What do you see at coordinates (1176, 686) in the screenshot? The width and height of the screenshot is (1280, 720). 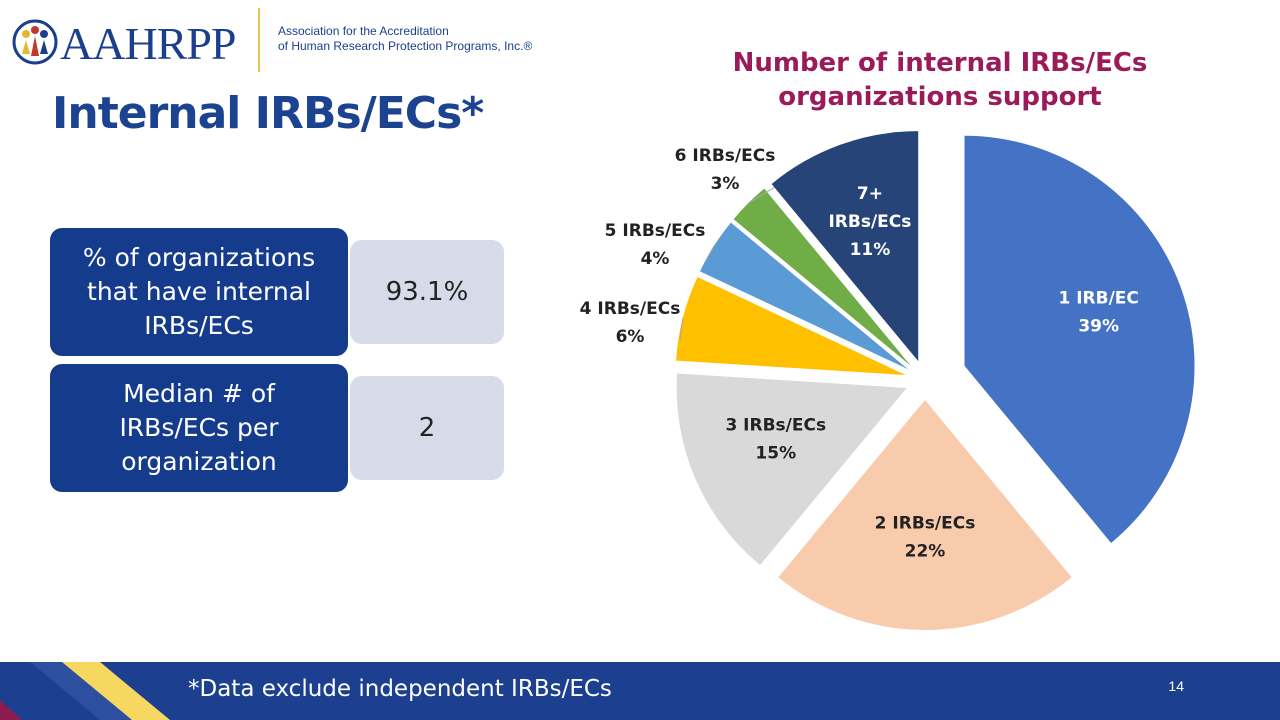 I see `page-number: 14` at bounding box center [1176, 686].